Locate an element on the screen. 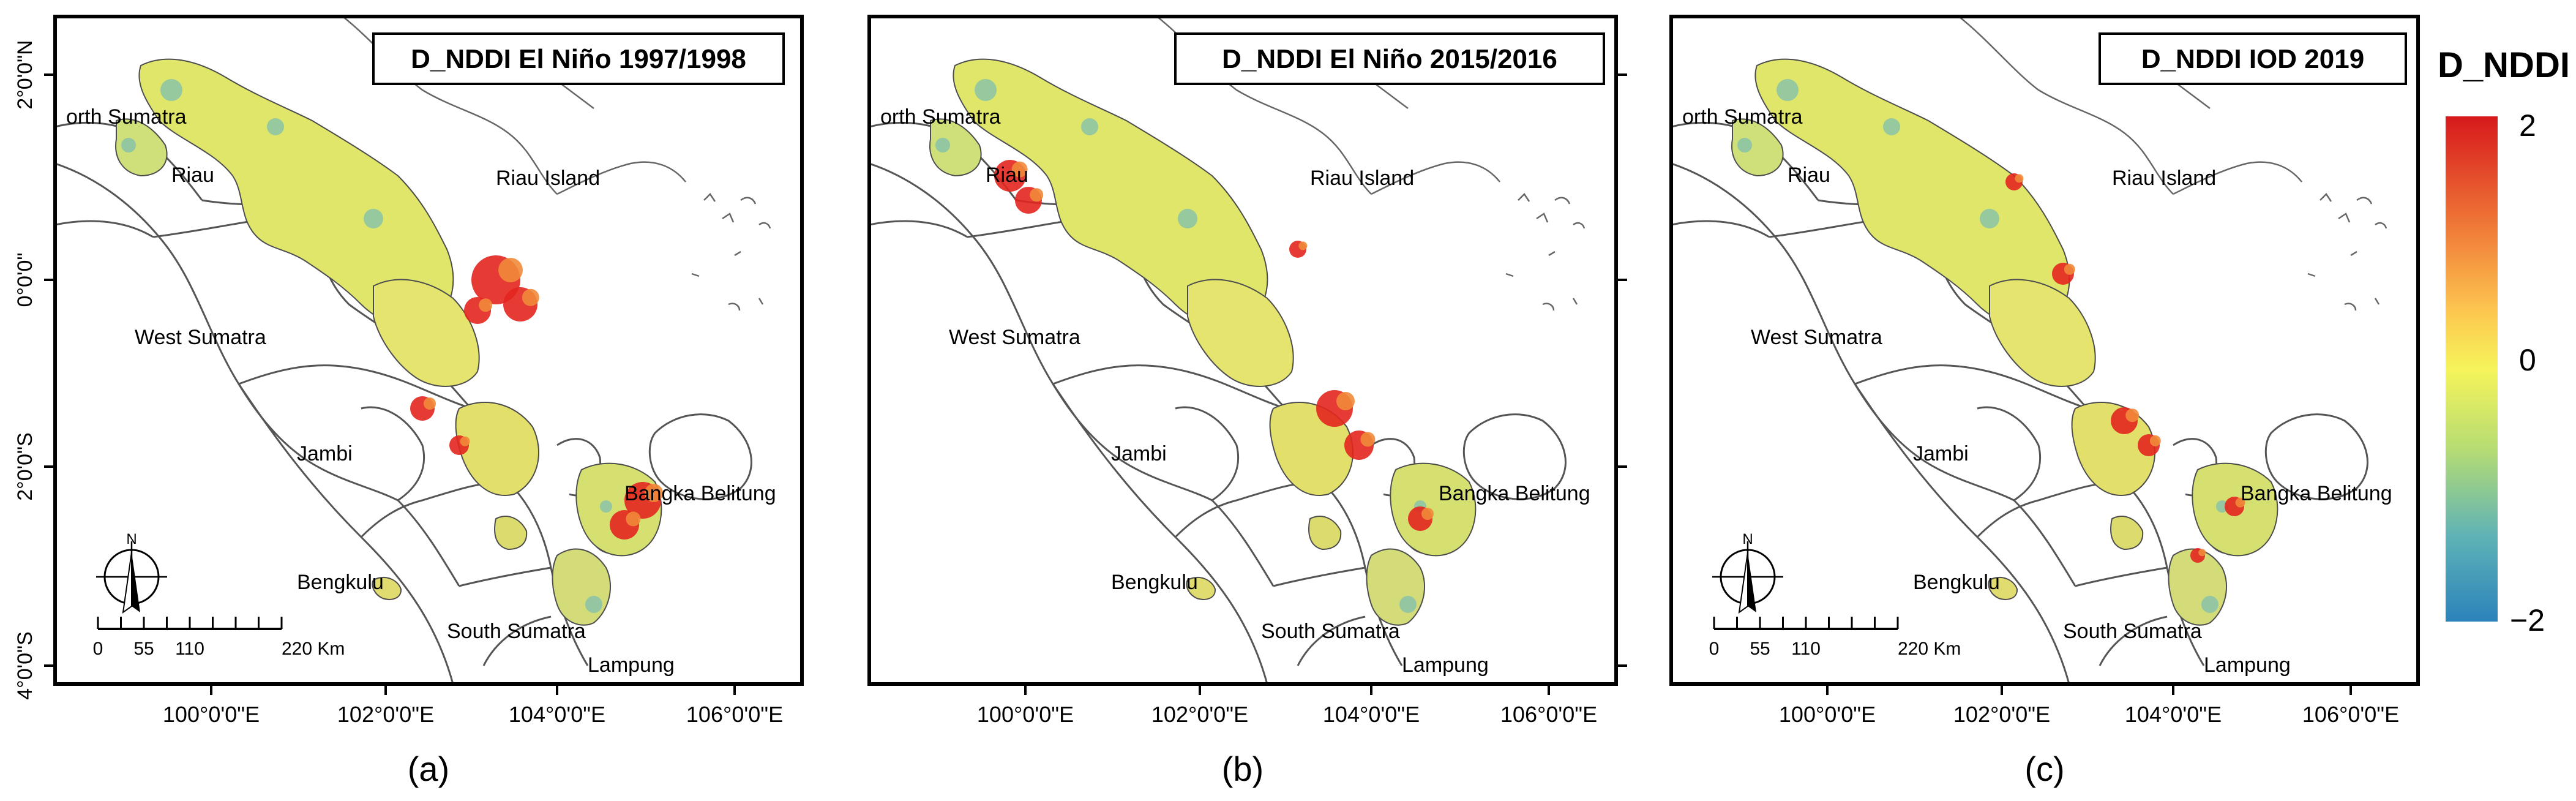 This screenshot has height=801, width=2576. map-title: D_NDDI El Niño 1997/1998 is located at coordinates (579, 59).